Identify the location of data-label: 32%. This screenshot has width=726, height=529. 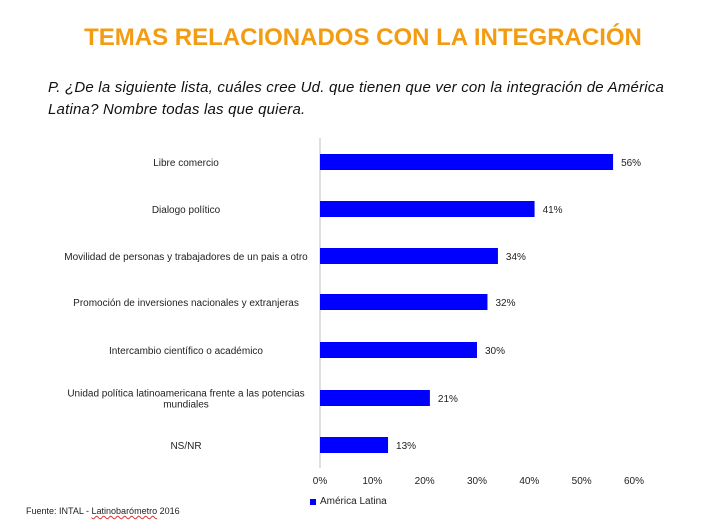
(505, 303).